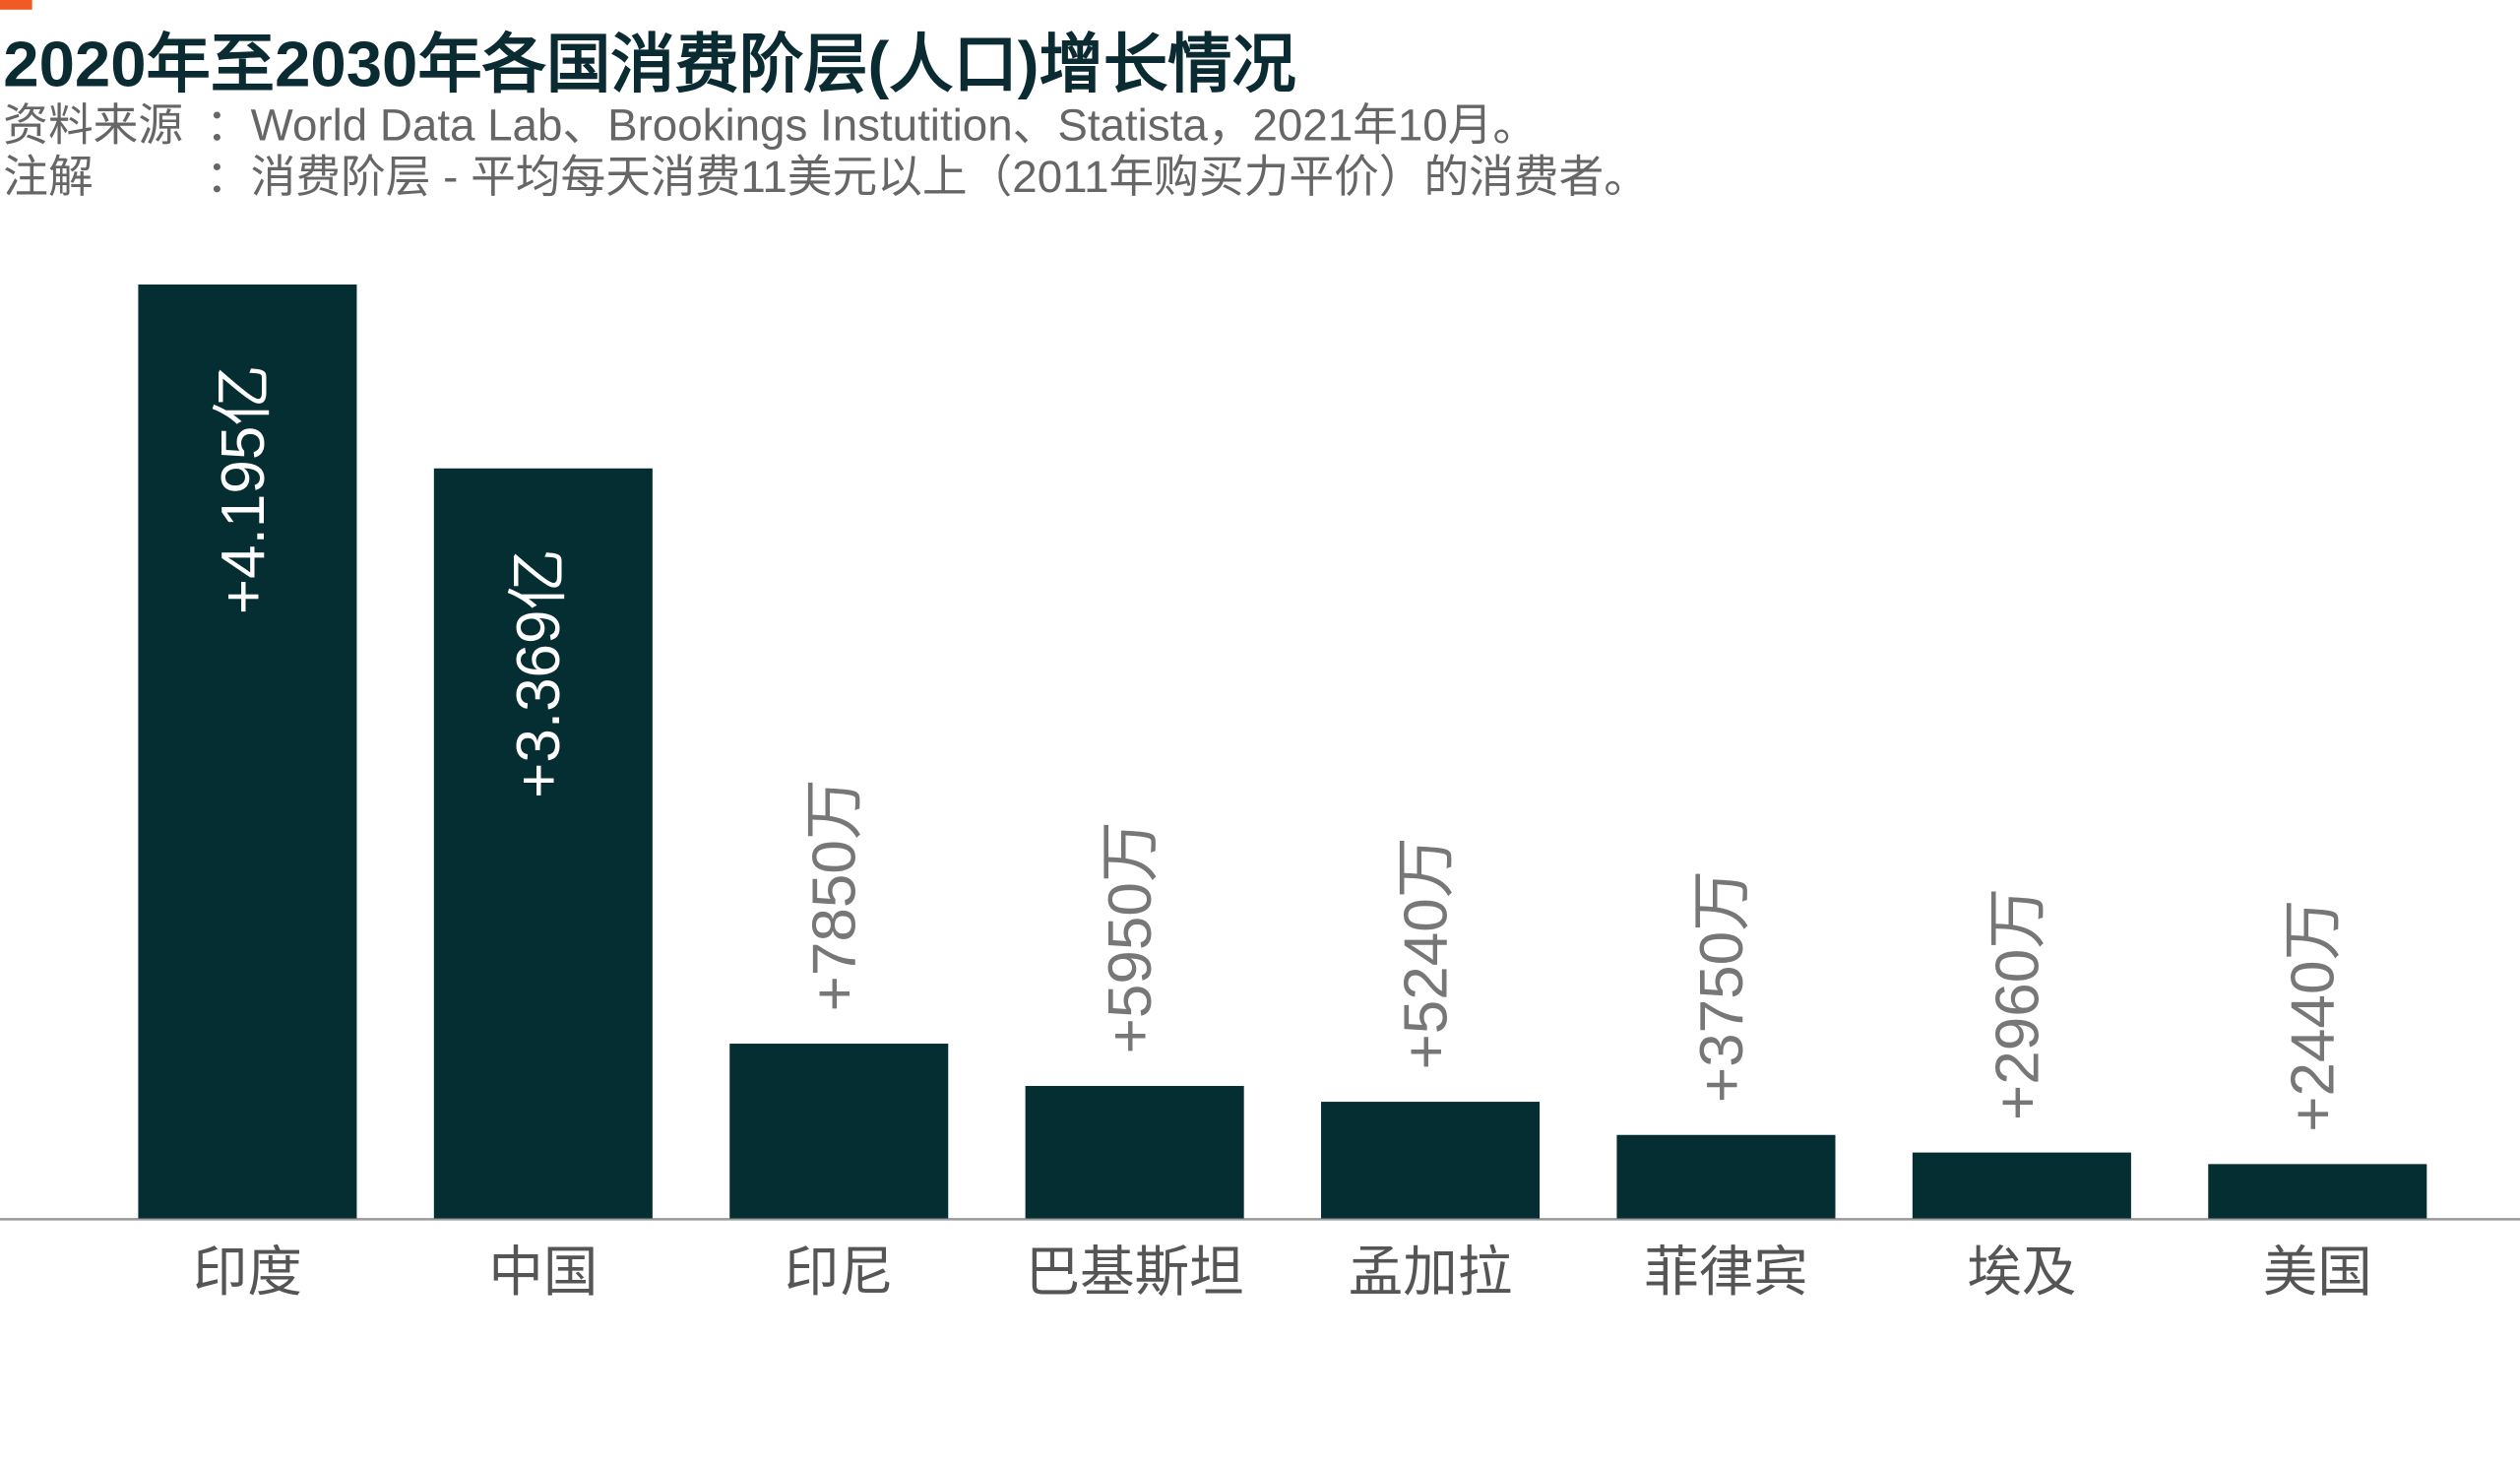 The height and width of the screenshot is (1465, 2520). Describe the element at coordinates (244, 490) in the screenshot. I see `value-label: +4.195亿` at that location.